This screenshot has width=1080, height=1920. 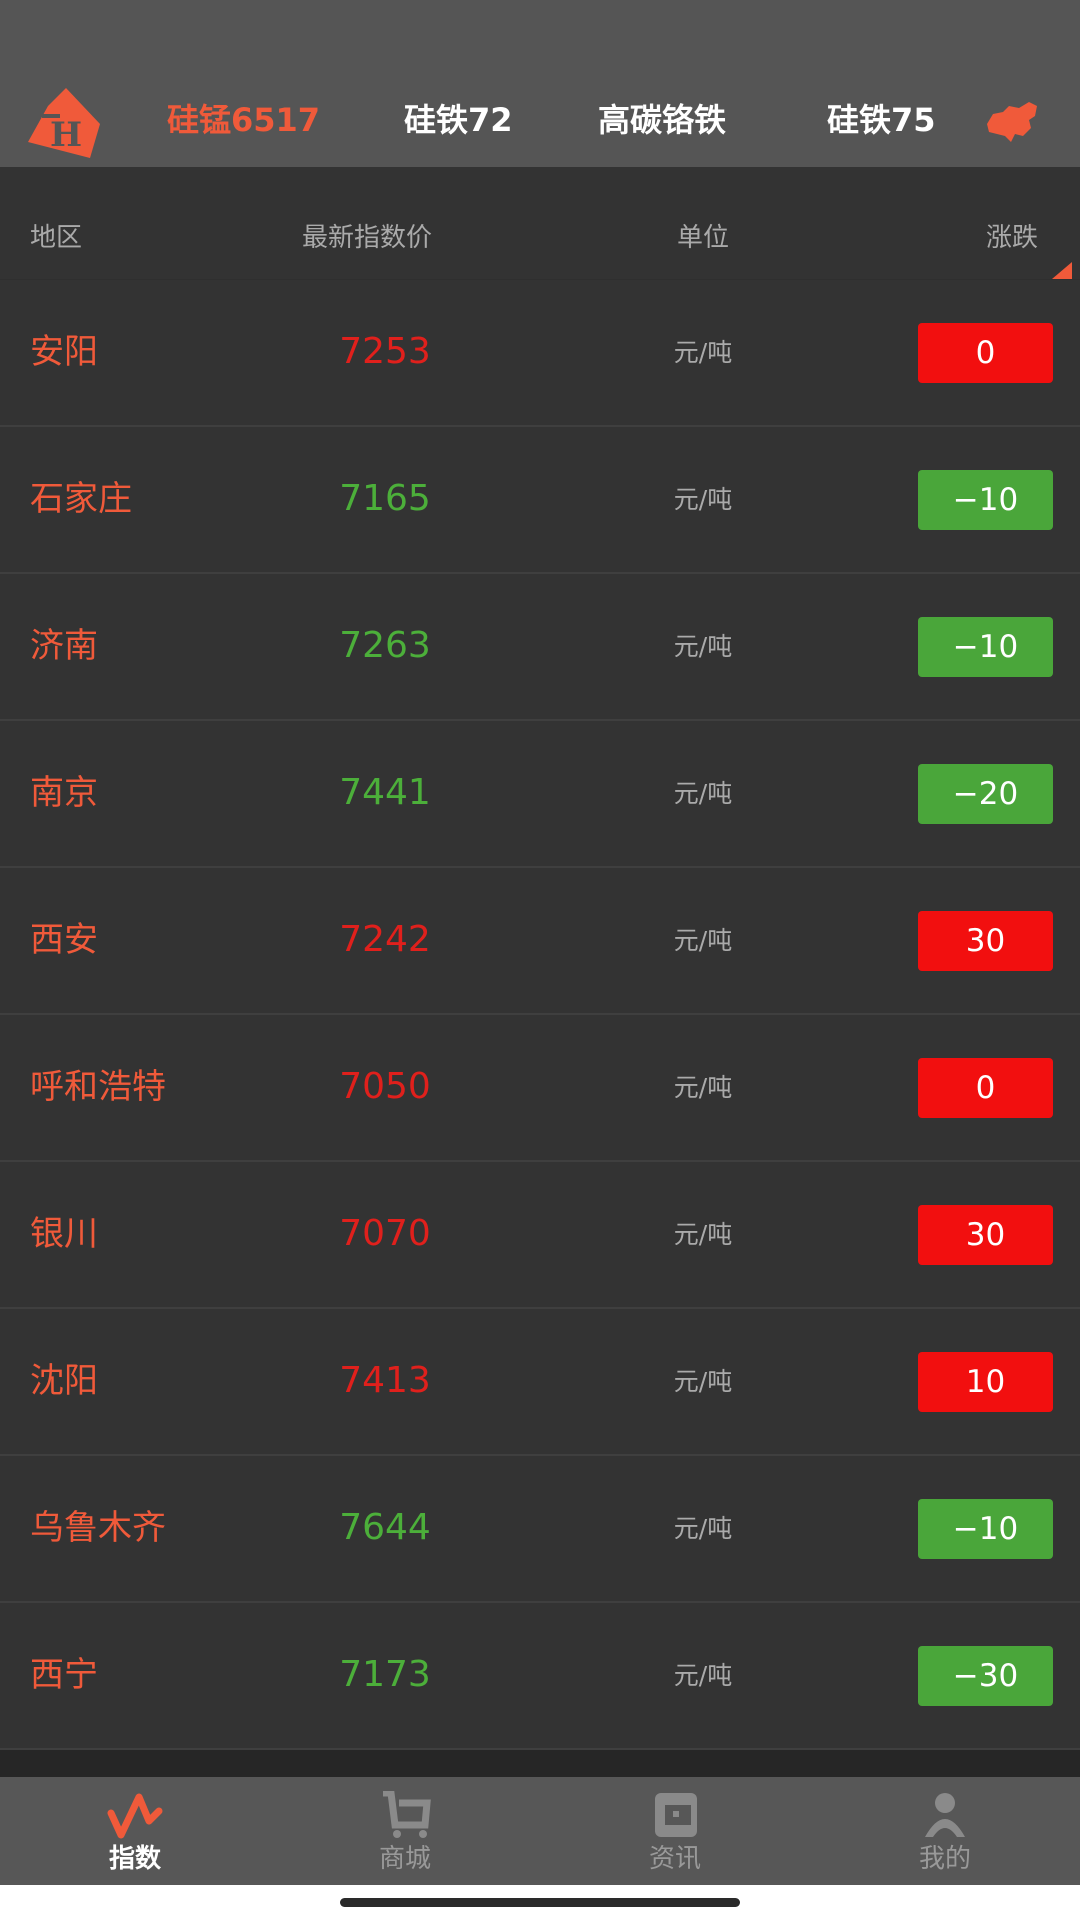 What do you see at coordinates (56, 238) in the screenshot?
I see `header-region: 地区` at bounding box center [56, 238].